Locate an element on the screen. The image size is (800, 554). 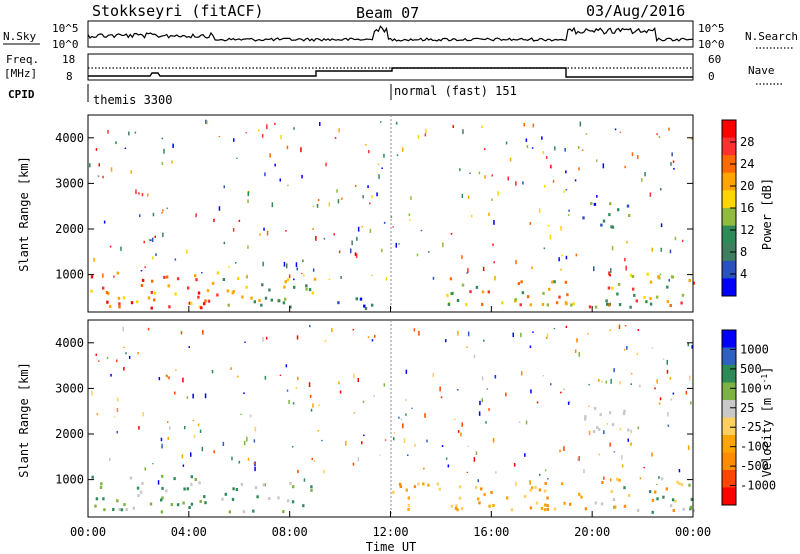
power-ylabel: Slant Range [km] is located at coordinates (24, 214).